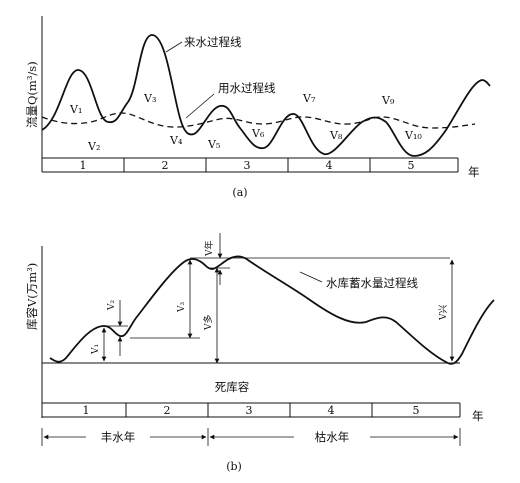  I want to click on panel-a-v1-label: V₁, so click(75, 109).